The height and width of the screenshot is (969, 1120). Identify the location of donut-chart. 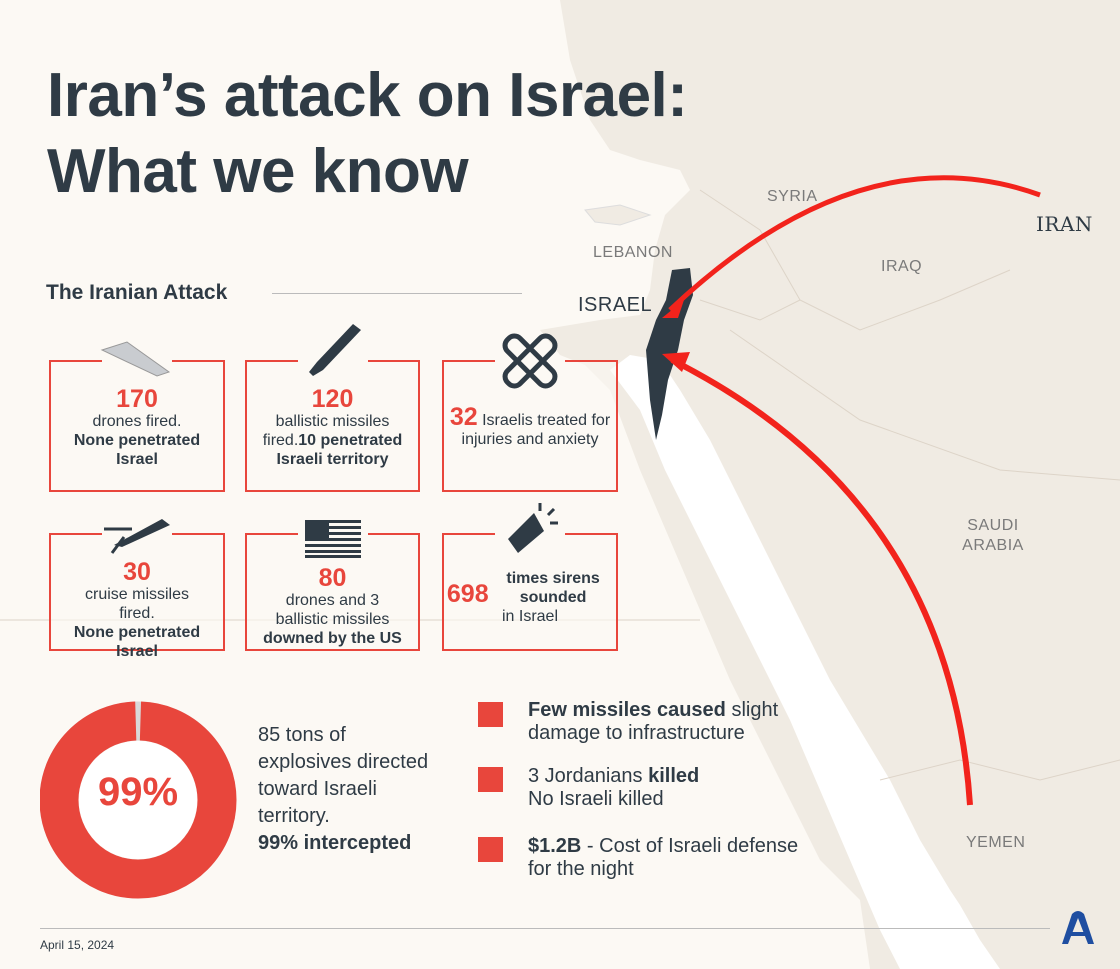
(138, 800).